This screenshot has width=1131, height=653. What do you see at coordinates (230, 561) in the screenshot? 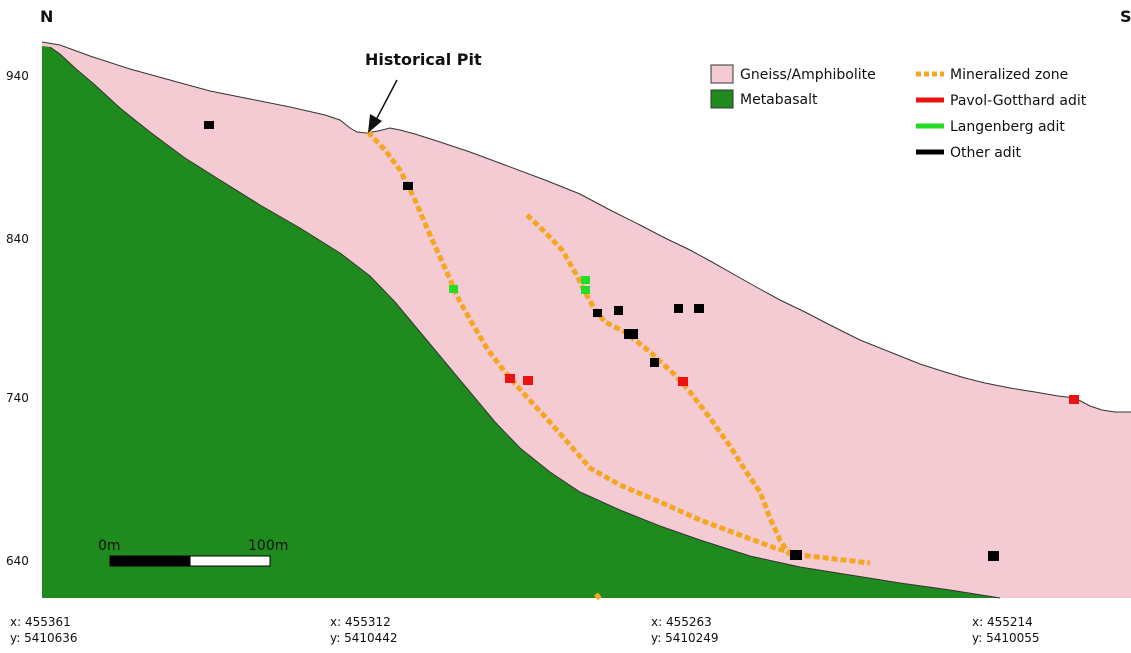
I see `scale-bar-white-segment` at bounding box center [230, 561].